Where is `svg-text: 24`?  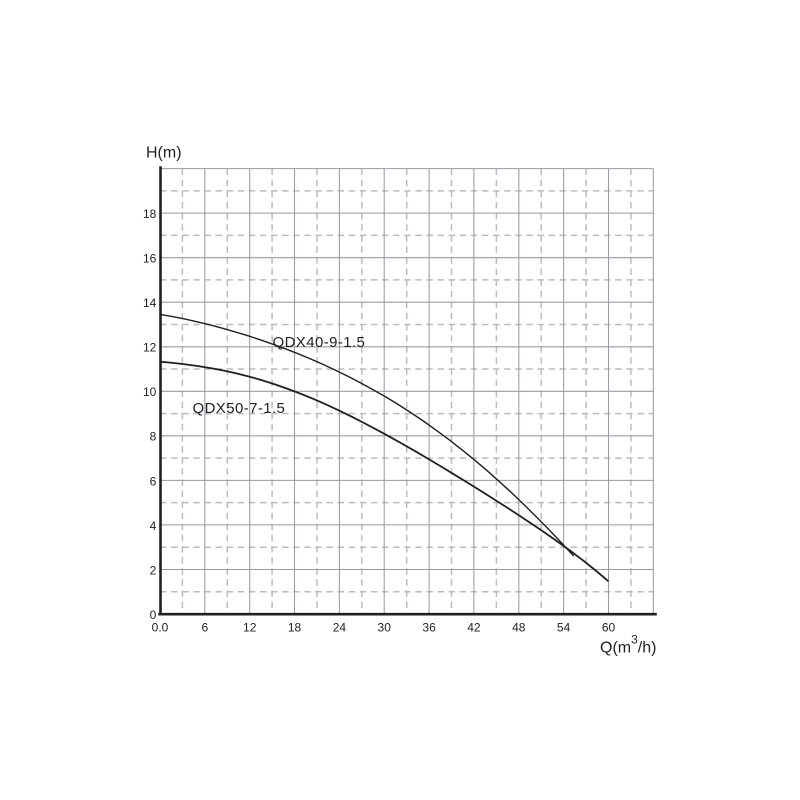
svg-text: 24 is located at coordinates (340, 627).